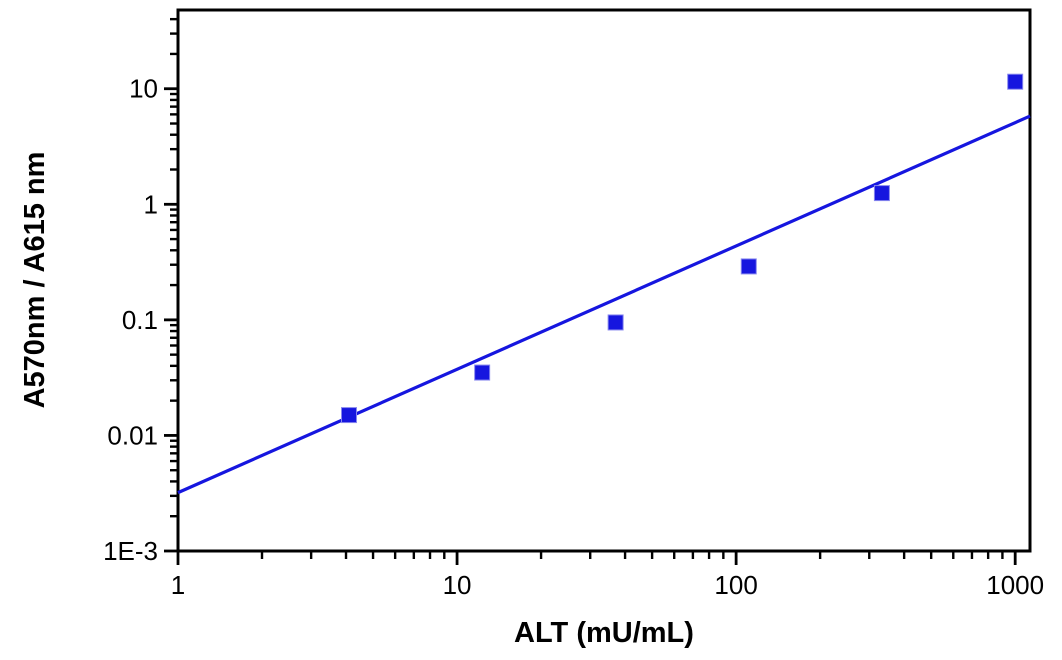 The height and width of the screenshot is (660, 1062). What do you see at coordinates (130, 551) in the screenshot?
I see `y-tick-label: 1E-3` at bounding box center [130, 551].